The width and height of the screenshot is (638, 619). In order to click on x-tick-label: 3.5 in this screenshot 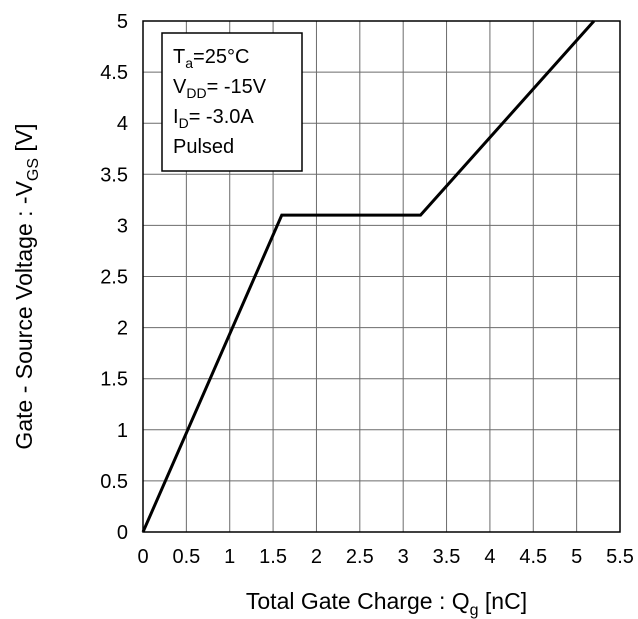, I will do `click(447, 557)`.